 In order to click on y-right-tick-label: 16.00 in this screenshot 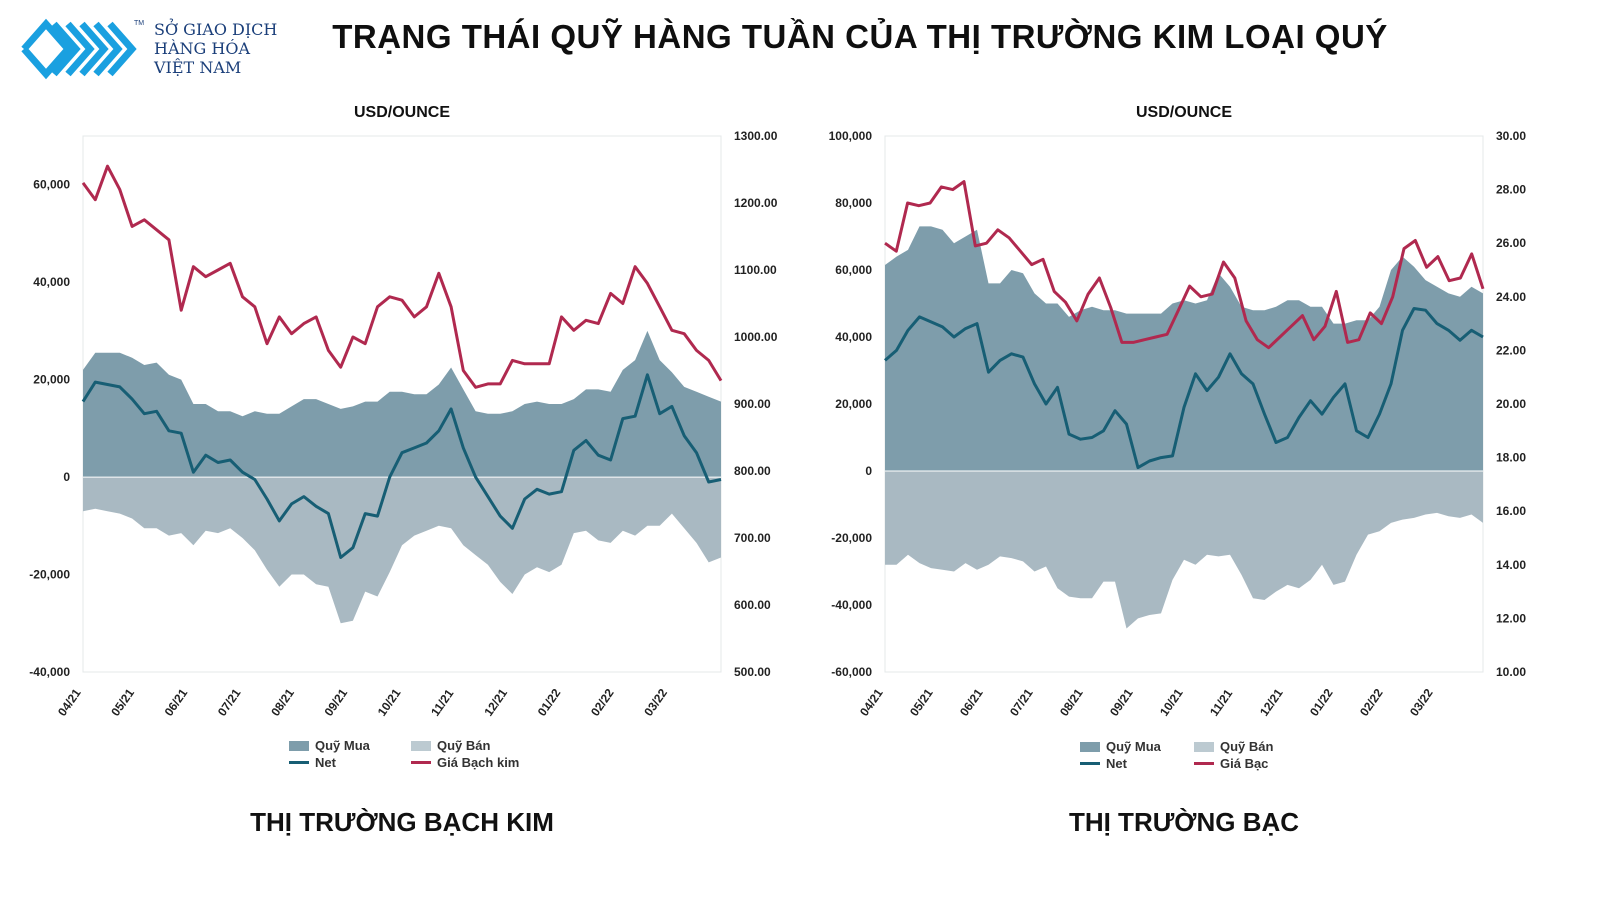, I will do `click(1511, 511)`.